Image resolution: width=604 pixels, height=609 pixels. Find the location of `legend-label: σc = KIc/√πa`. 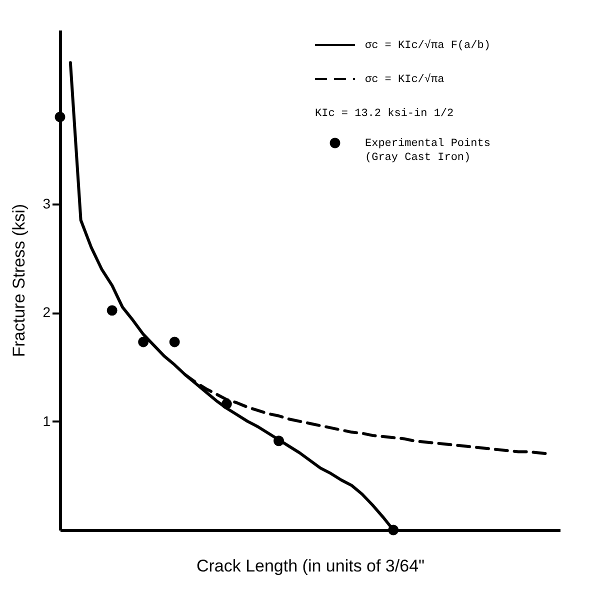

legend-label: σc = KIc/√πa is located at coordinates (405, 79).